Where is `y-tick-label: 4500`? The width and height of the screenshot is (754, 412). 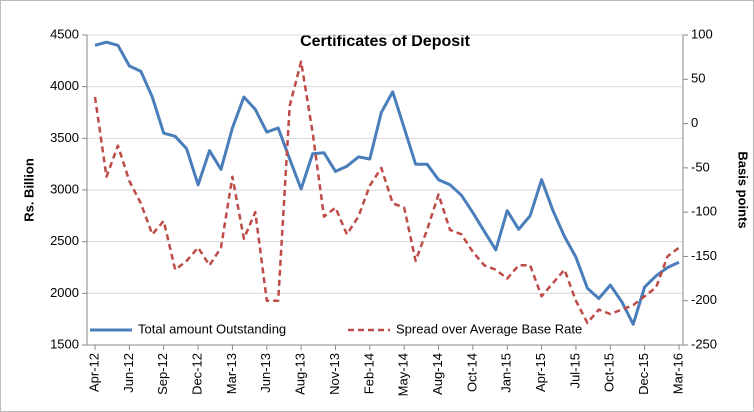
y-tick-label: 4500 is located at coordinates (64, 33).